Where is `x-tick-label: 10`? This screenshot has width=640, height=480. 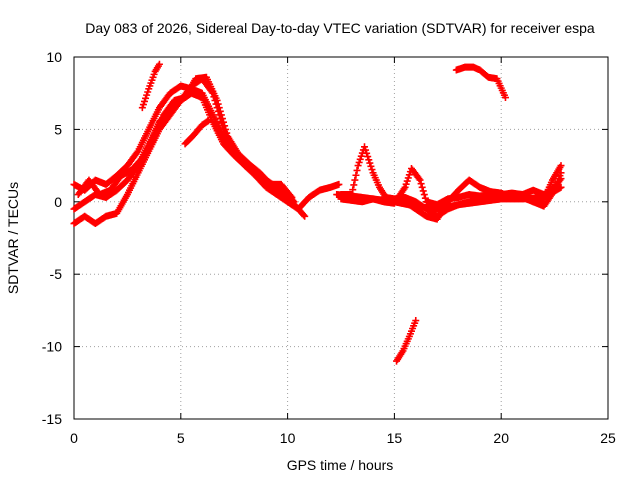
x-tick-label: 10 is located at coordinates (288, 438).